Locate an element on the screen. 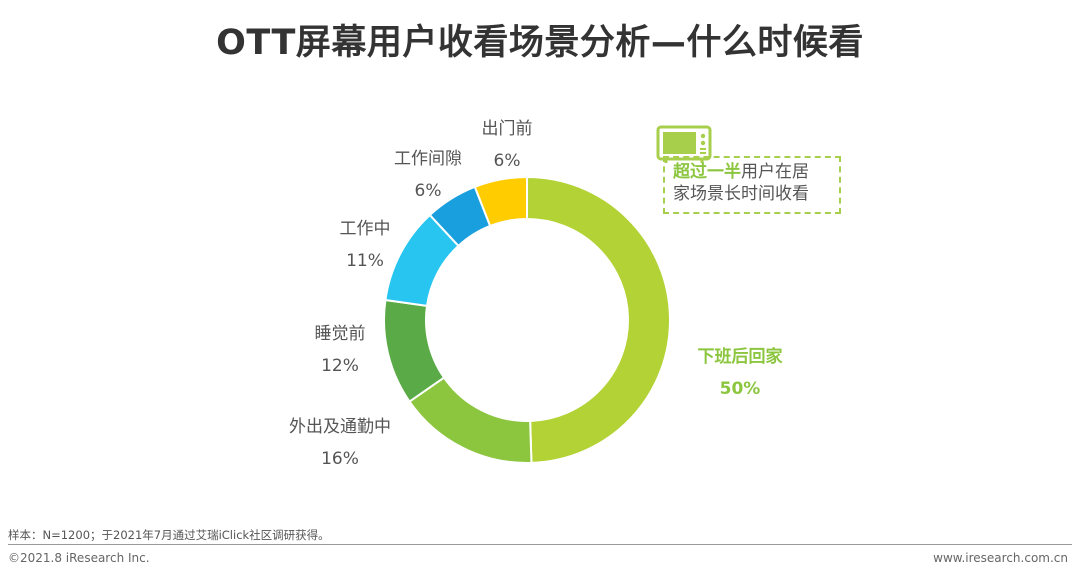  slice-category-label: 工作中 is located at coordinates (365, 229).